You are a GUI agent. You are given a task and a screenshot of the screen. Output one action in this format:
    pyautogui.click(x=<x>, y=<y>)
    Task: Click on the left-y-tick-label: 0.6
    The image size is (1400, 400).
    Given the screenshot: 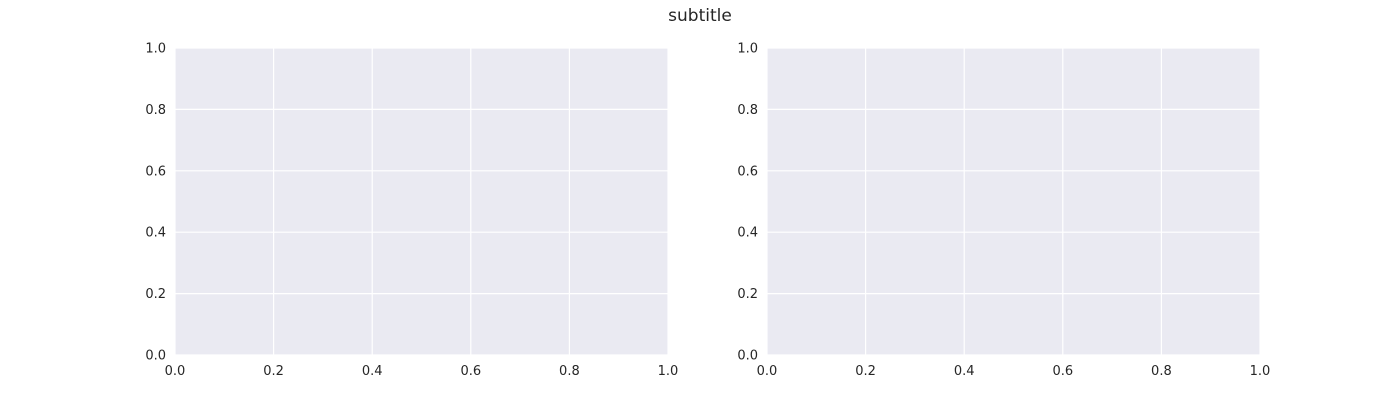 What is the action you would take?
    pyautogui.click(x=155, y=171)
    